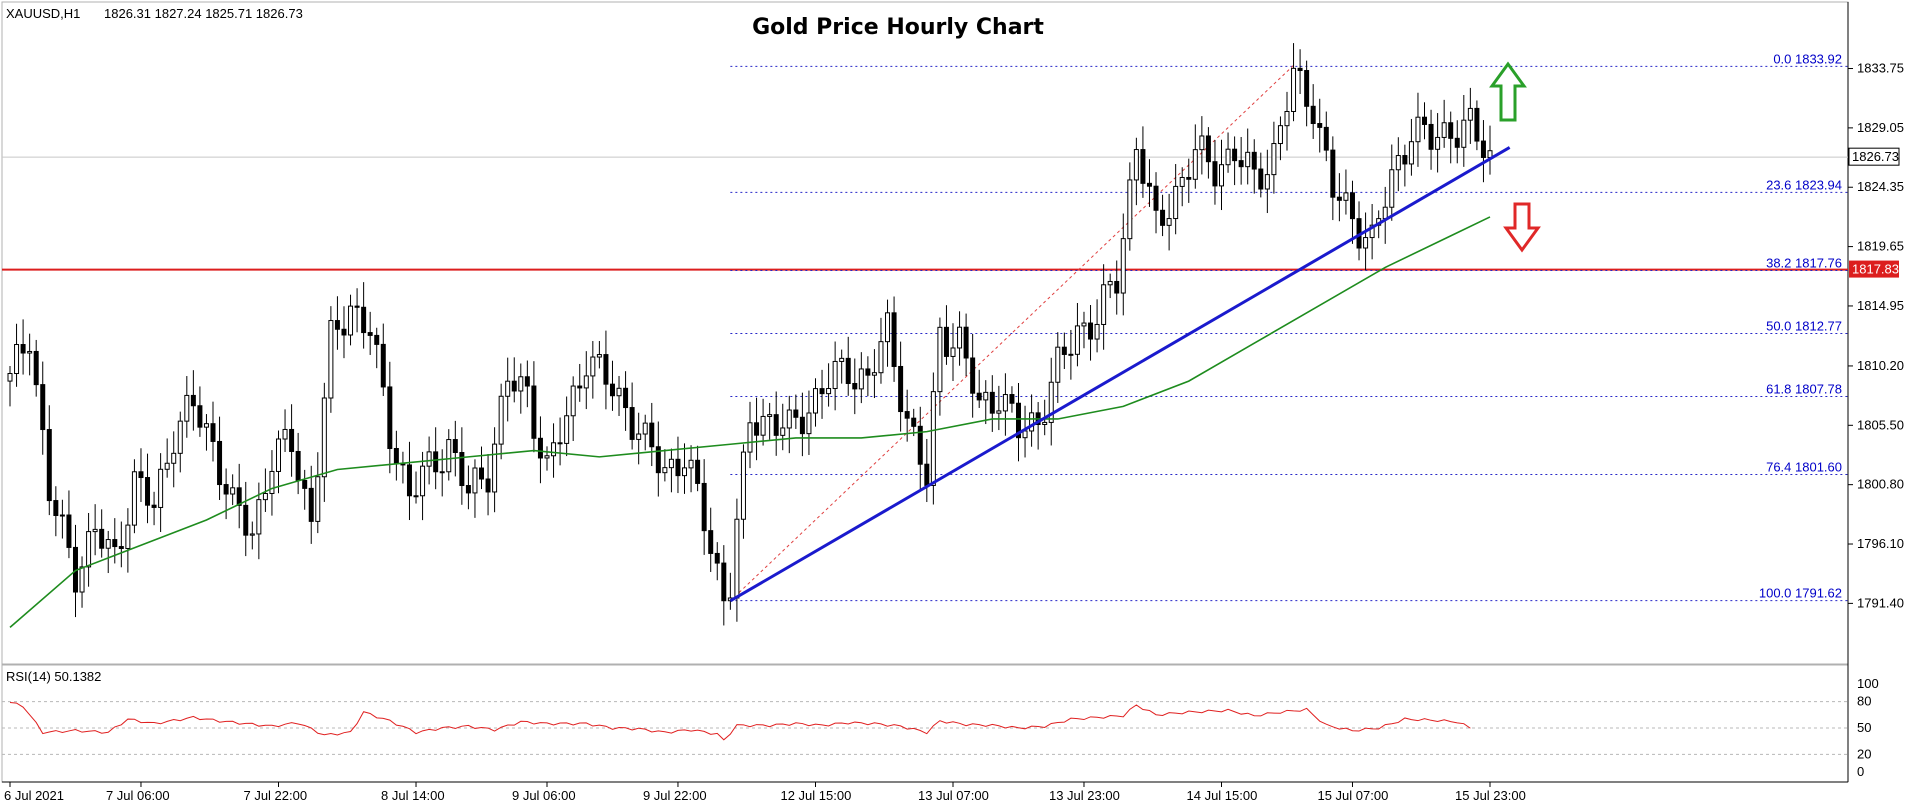  I want to click on current-price-tag, so click(1874, 156).